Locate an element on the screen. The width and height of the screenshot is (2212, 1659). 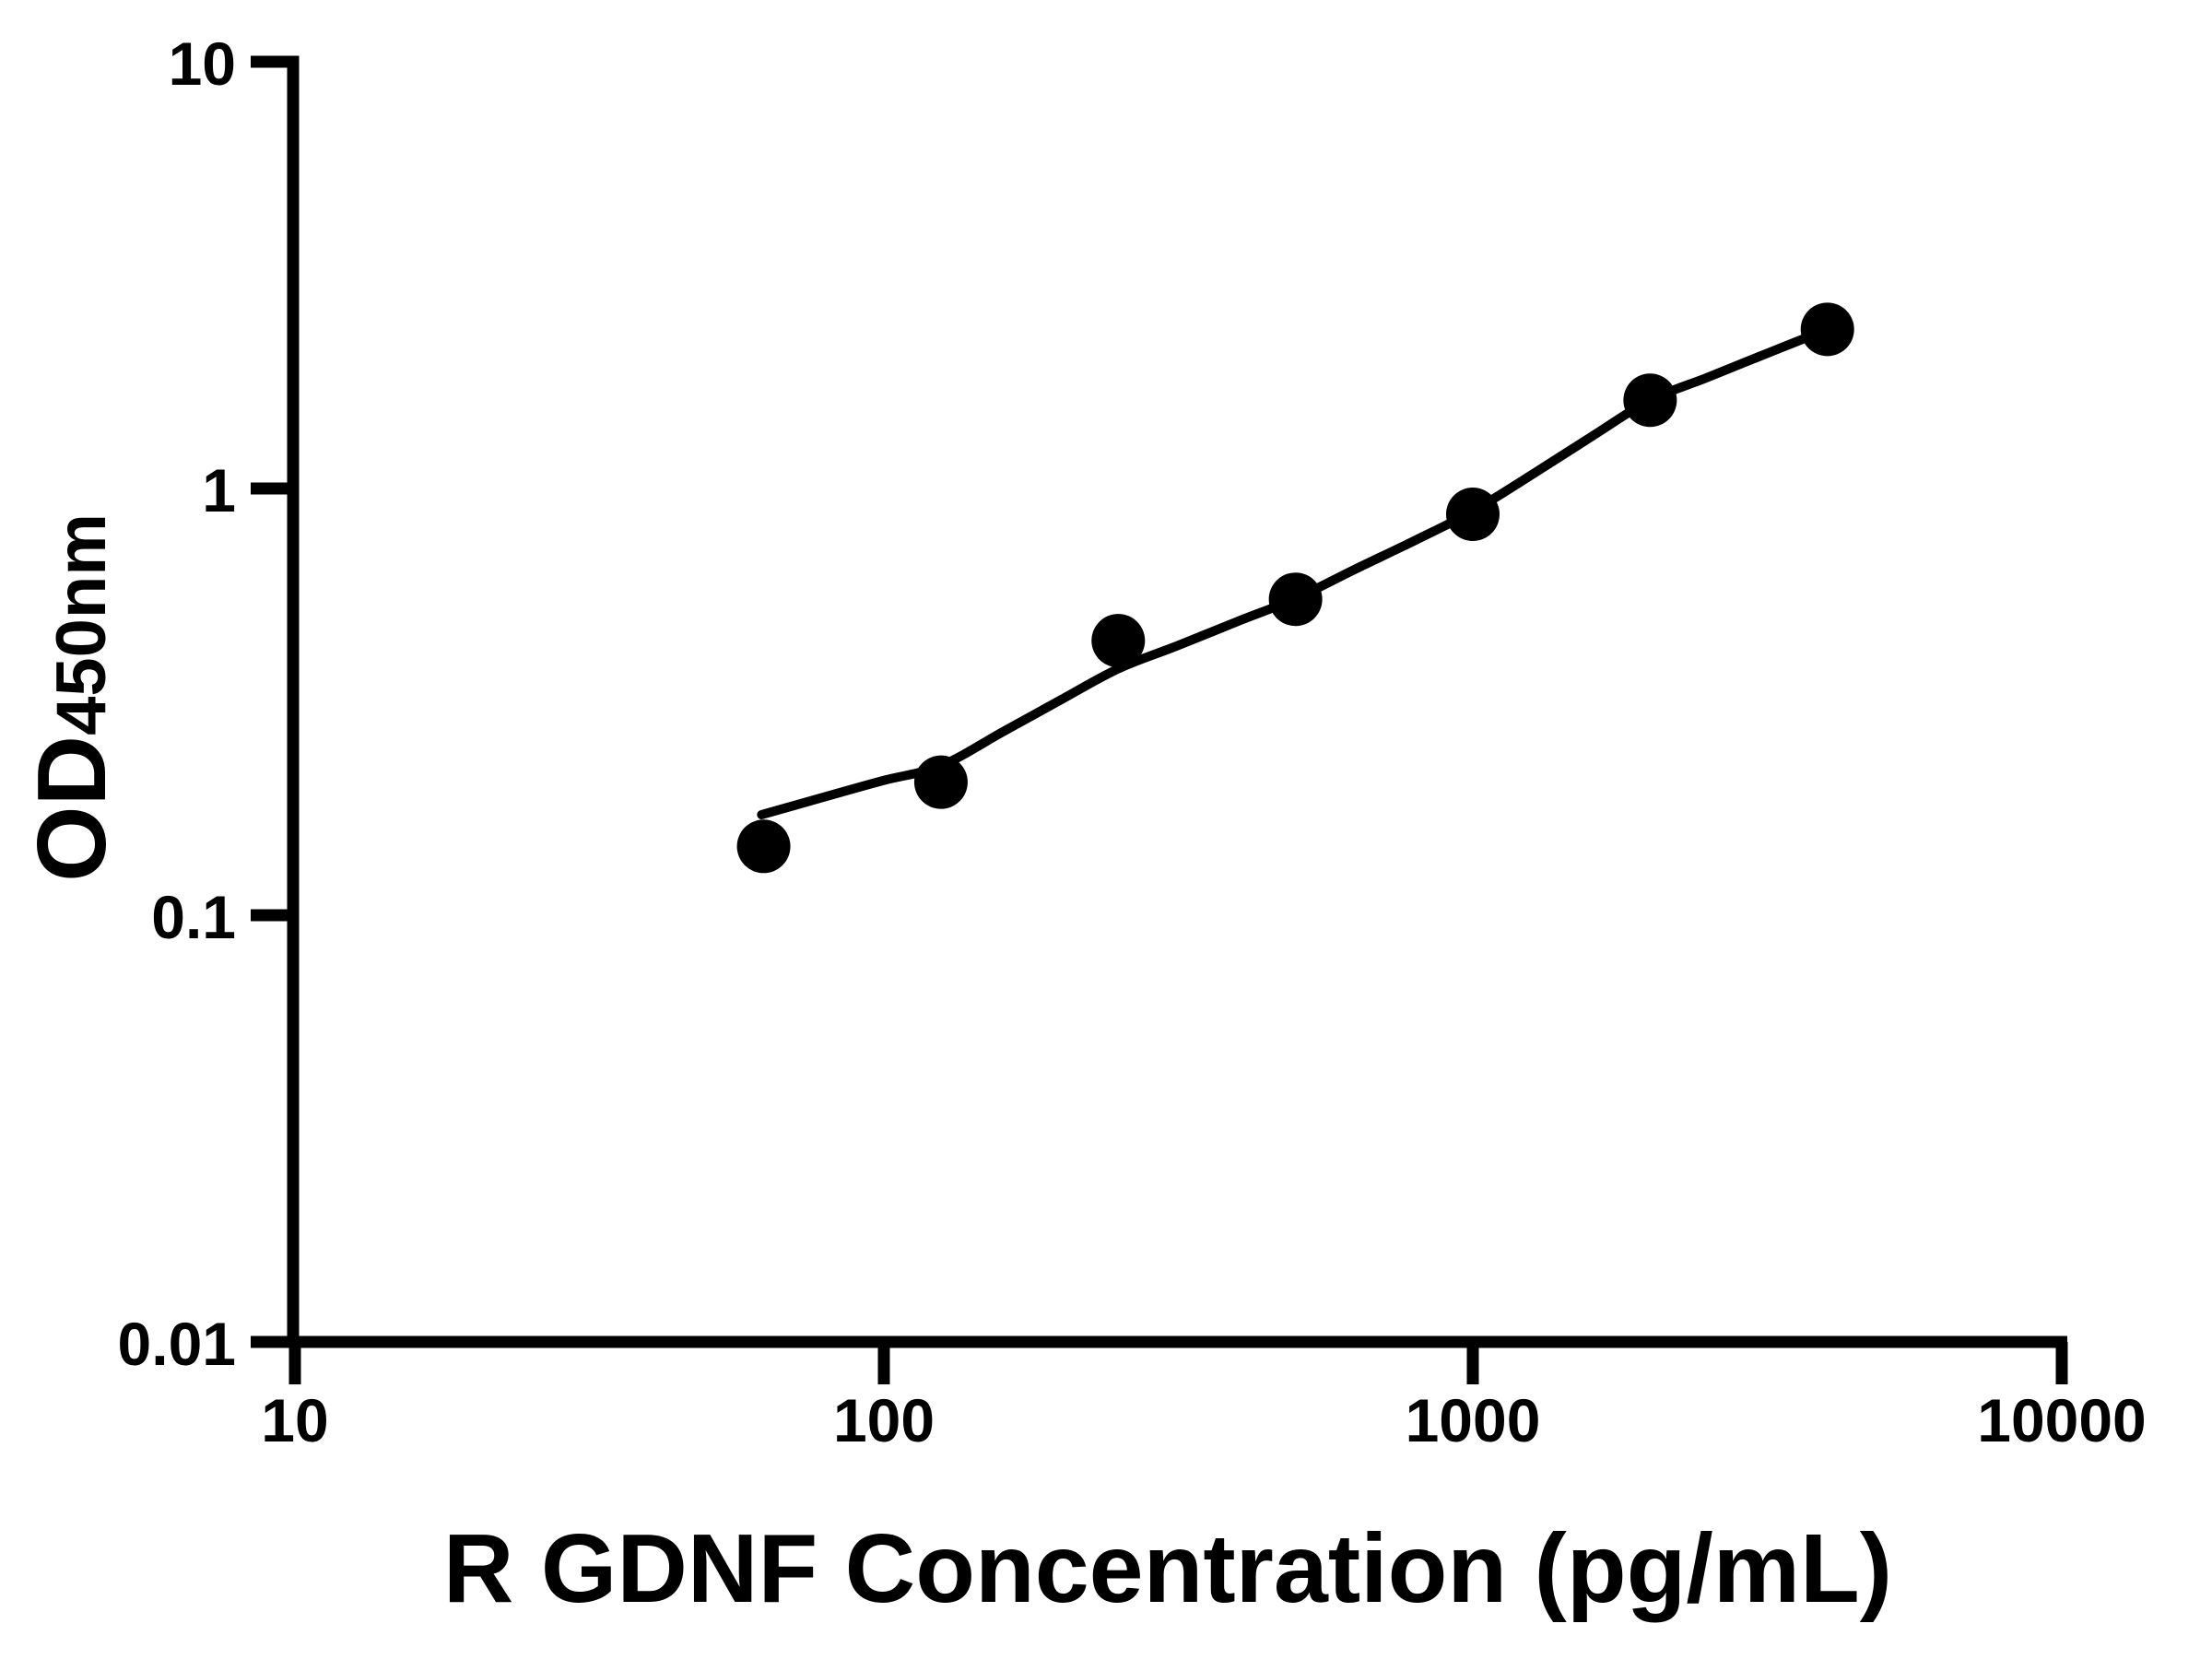
y-tick-label: 10 is located at coordinates (202, 63).